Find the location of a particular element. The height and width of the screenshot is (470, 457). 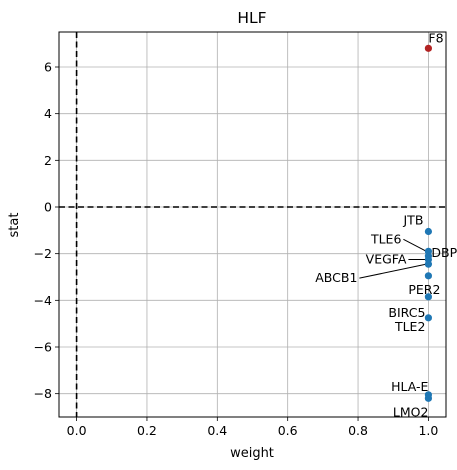

point-label: TLE6 is located at coordinates (385, 238).